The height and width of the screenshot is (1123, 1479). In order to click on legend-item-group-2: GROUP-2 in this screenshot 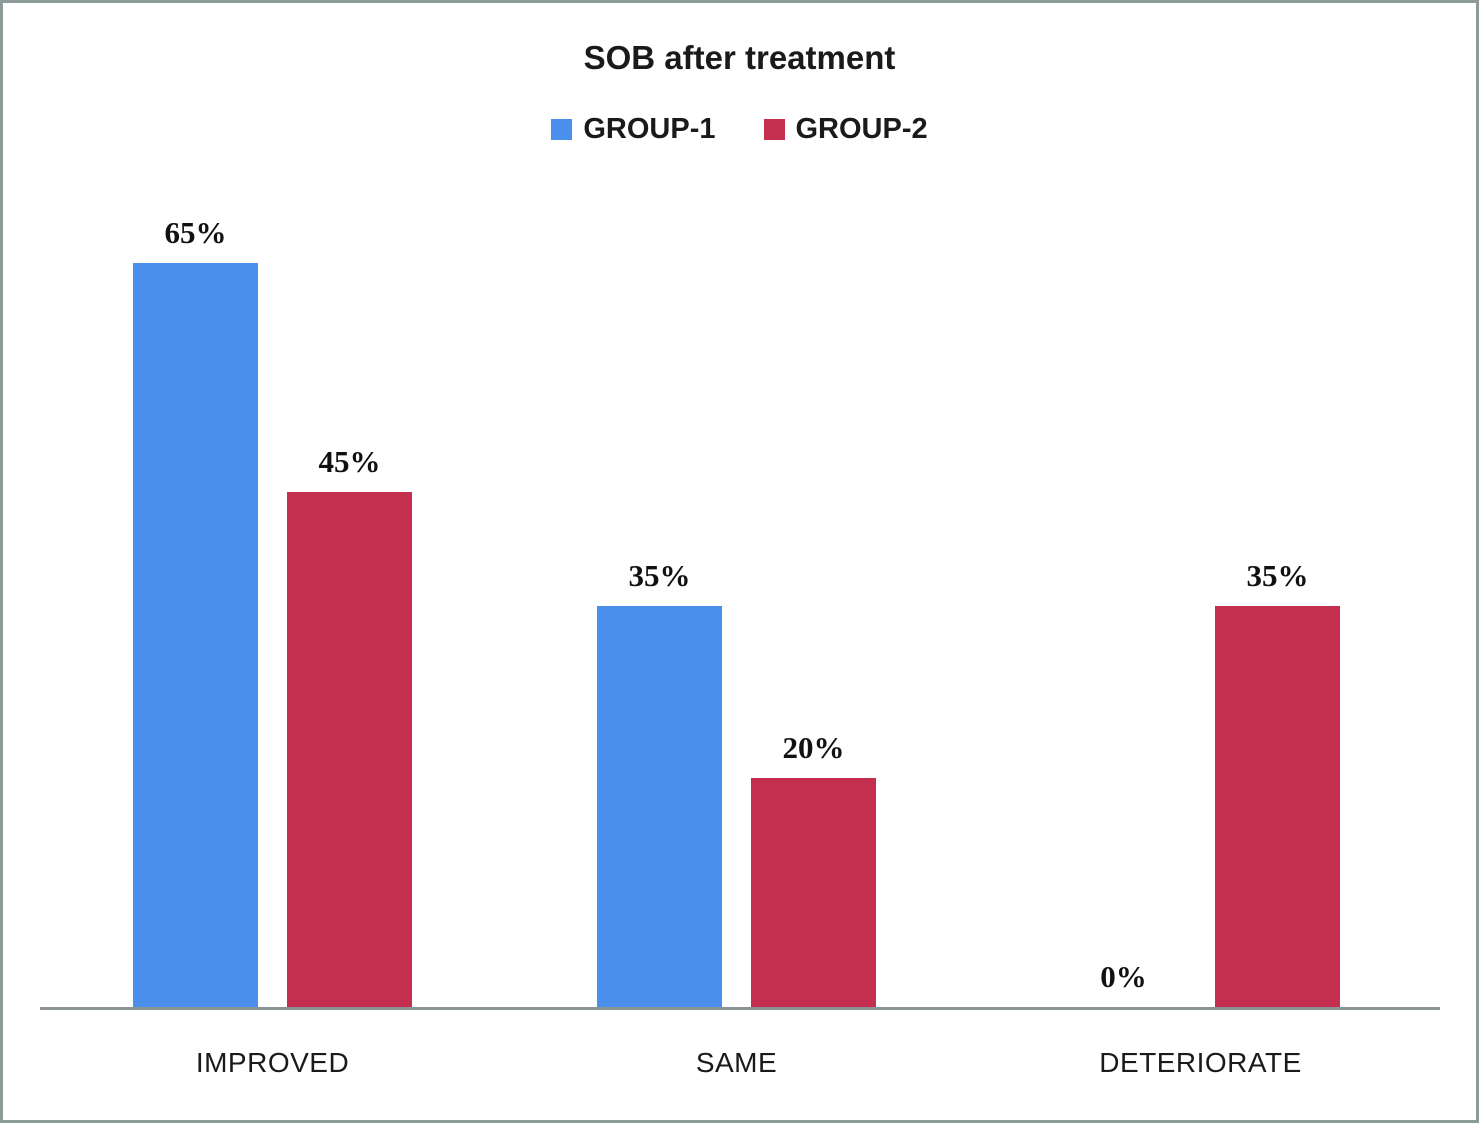, I will do `click(845, 129)`.